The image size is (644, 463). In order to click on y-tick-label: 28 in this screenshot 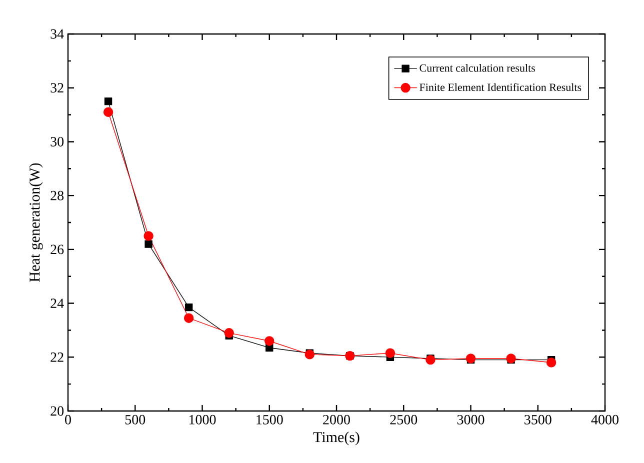, I will do `click(57, 195)`.